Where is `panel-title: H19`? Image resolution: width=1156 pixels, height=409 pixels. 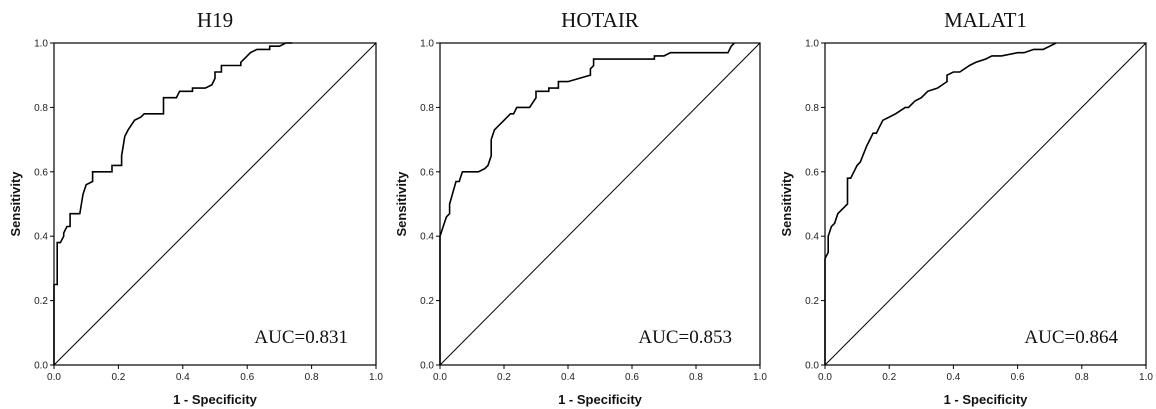 panel-title: H19 is located at coordinates (215, 20).